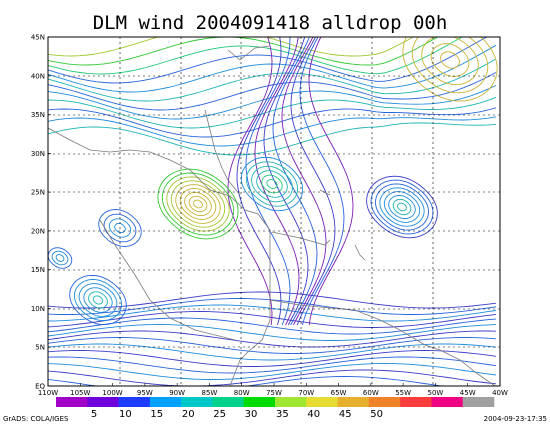  I want to click on lon-label: 55W, so click(403, 393).